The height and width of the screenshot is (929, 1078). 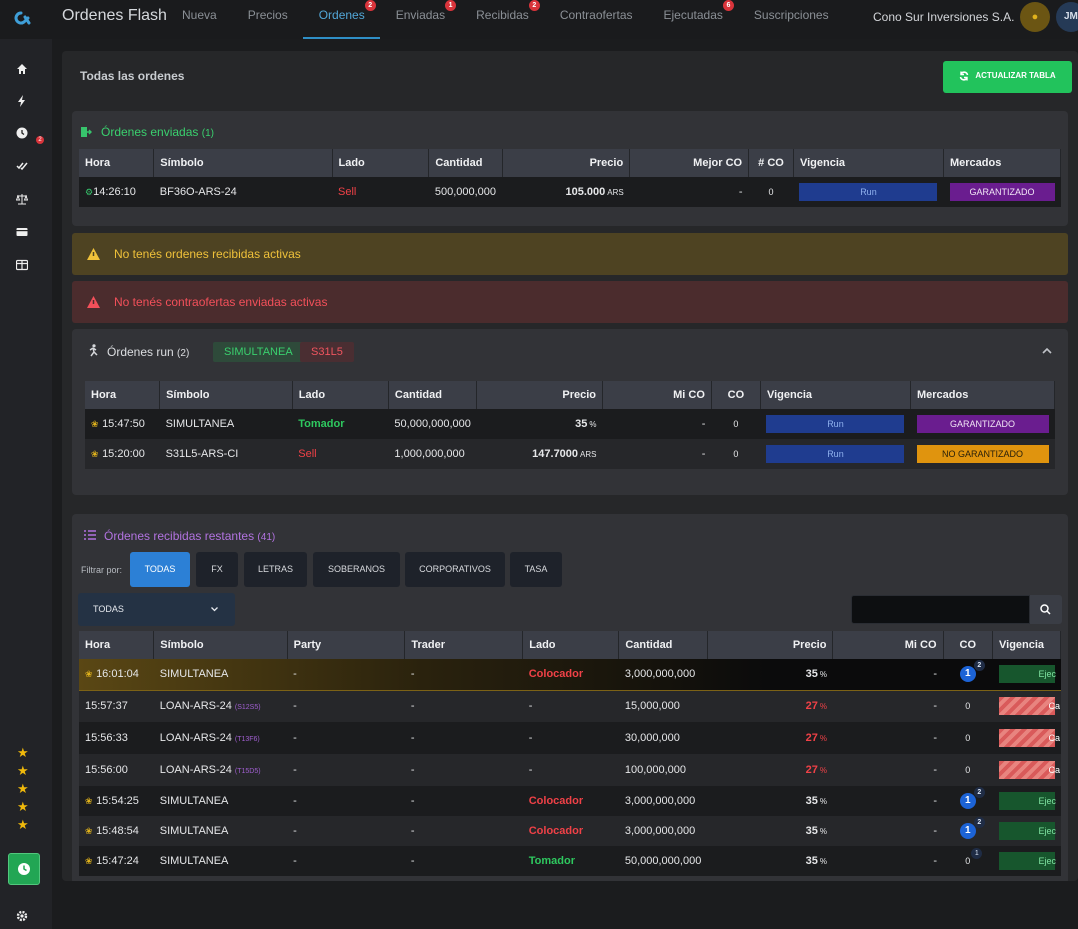 I want to click on market-badge: NO GARANTIZADO, so click(x=982, y=454).